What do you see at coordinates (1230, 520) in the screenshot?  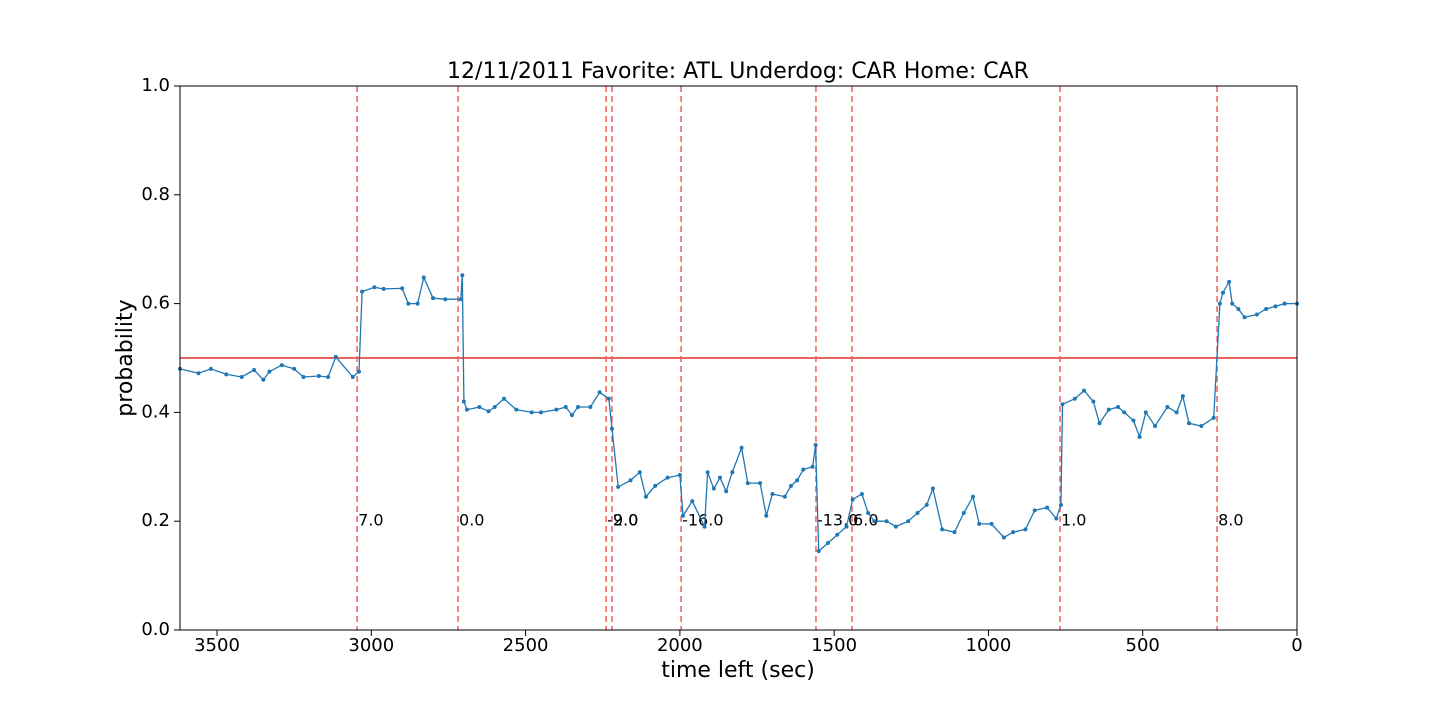 I see `event-label: 8.0` at bounding box center [1230, 520].